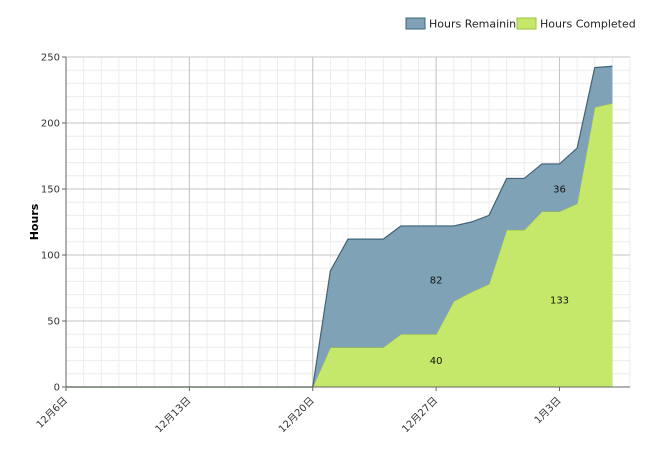  Describe the element at coordinates (173, 415) in the screenshot. I see `x-tick-label: 12月13日` at that location.